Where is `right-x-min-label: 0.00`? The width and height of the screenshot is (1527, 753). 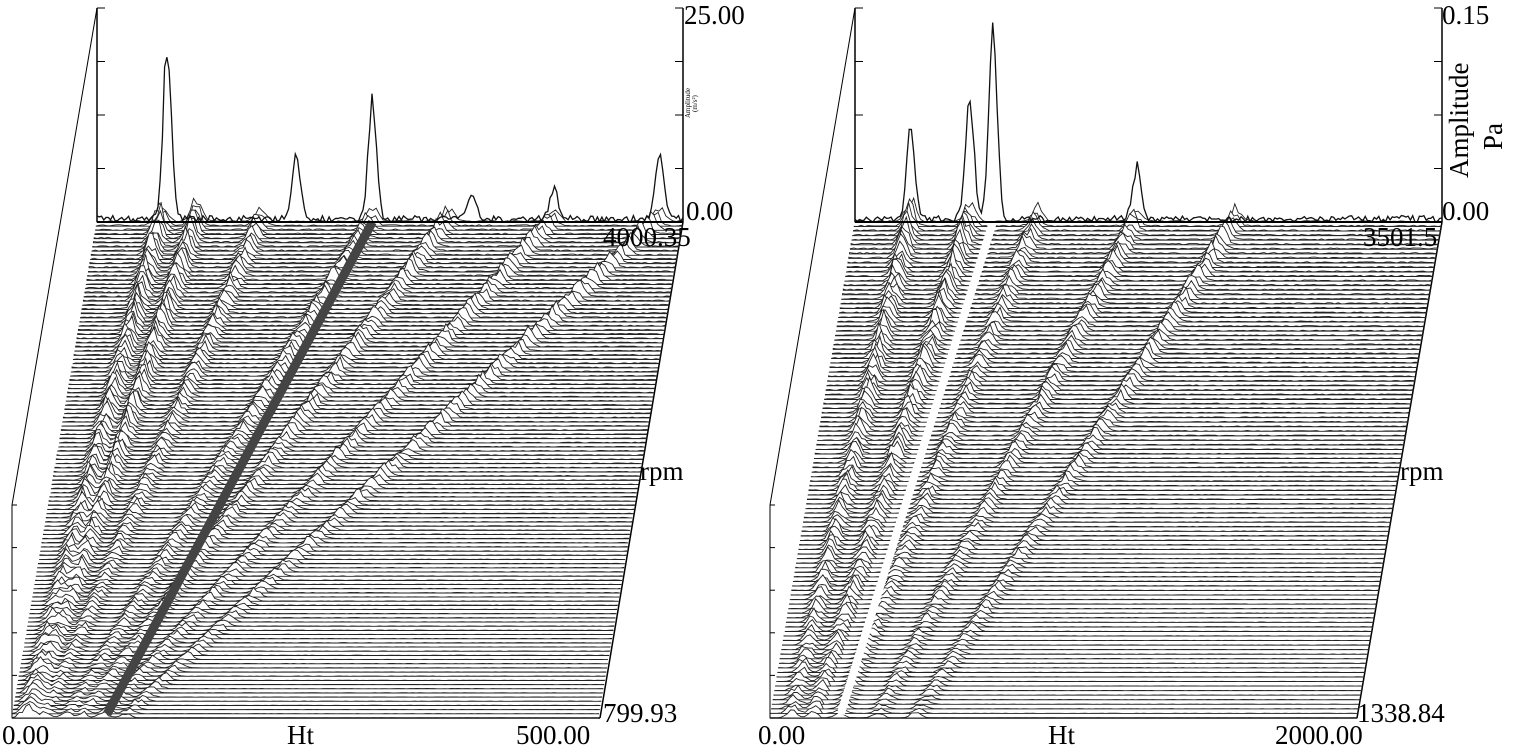 right-x-min-label: 0.00 is located at coordinates (782, 735).